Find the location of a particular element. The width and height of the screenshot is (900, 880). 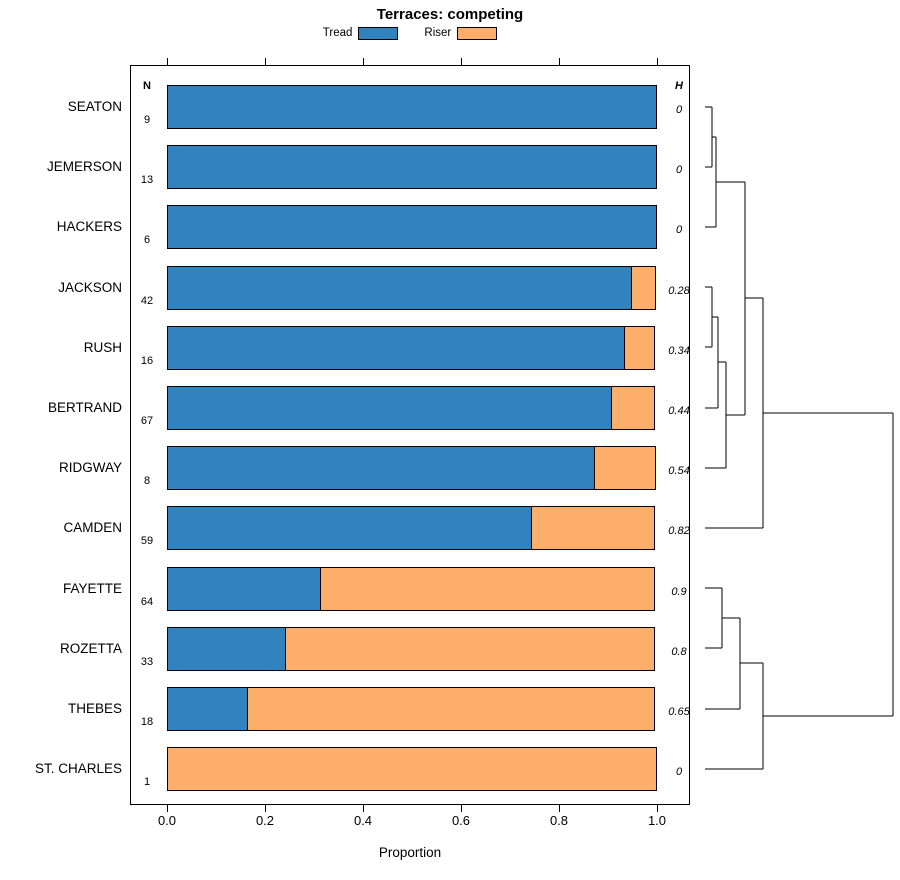

legend-label: Tread is located at coordinates (337, 33).